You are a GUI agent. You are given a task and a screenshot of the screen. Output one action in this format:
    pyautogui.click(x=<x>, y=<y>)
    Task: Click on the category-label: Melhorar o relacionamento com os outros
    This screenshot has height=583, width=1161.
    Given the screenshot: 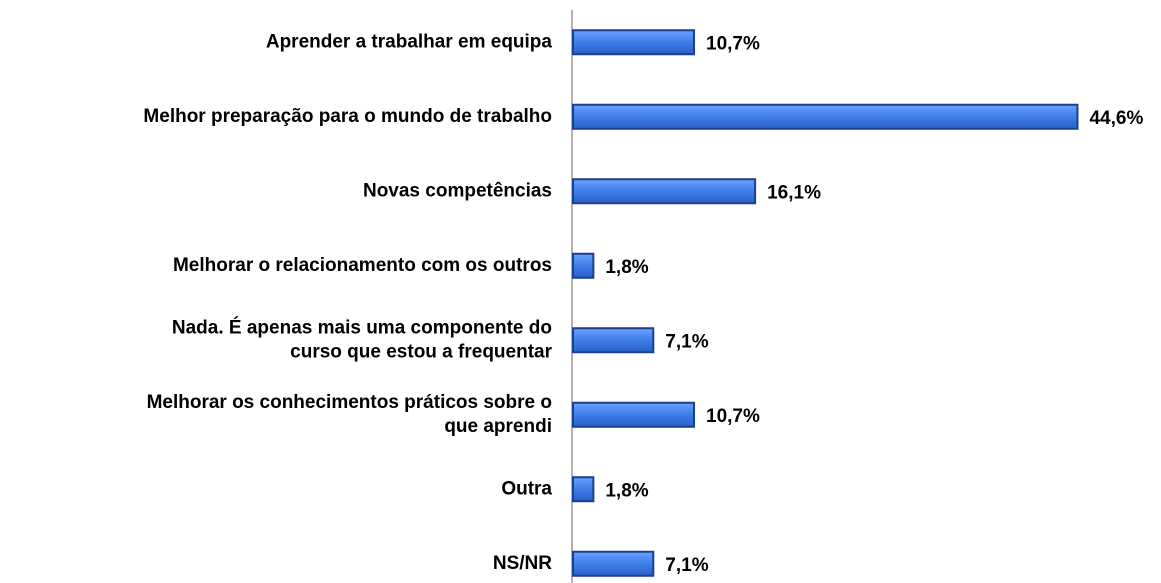 What is the action you would take?
    pyautogui.click(x=362, y=265)
    